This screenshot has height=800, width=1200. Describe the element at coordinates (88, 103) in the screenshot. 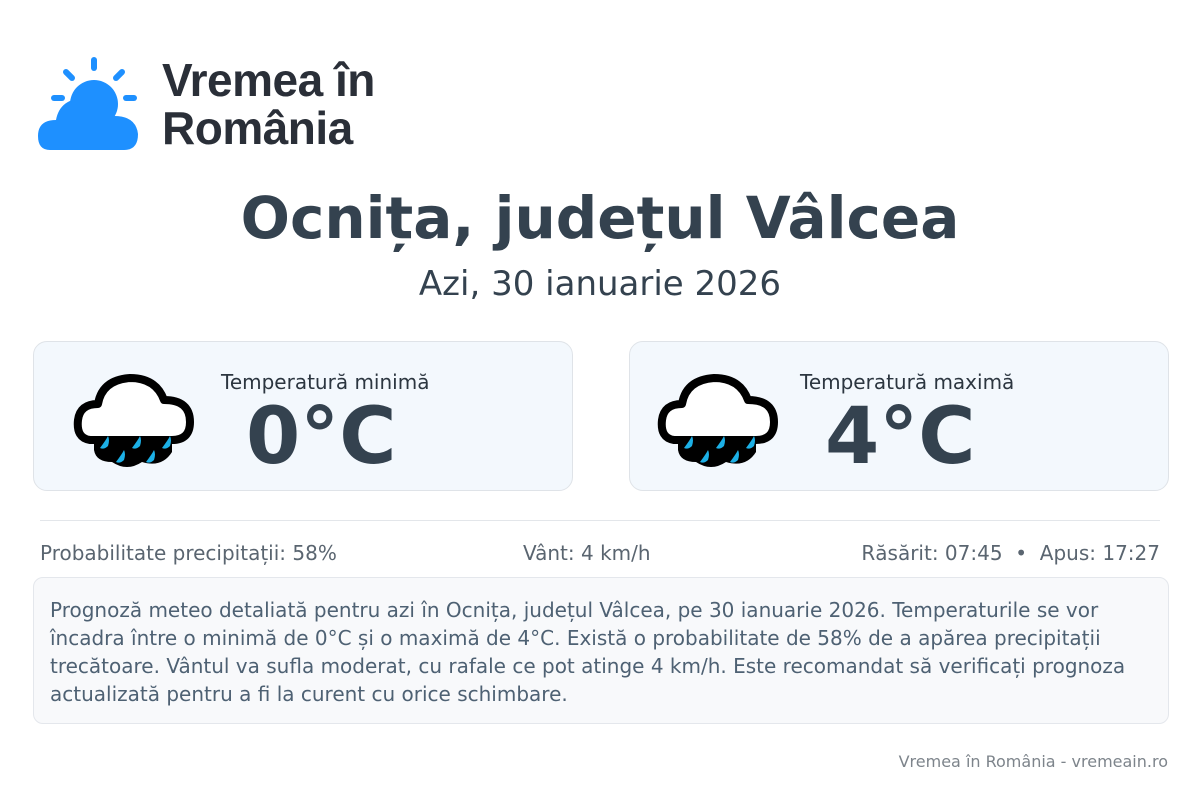

I see `sun-cloud-icon` at that location.